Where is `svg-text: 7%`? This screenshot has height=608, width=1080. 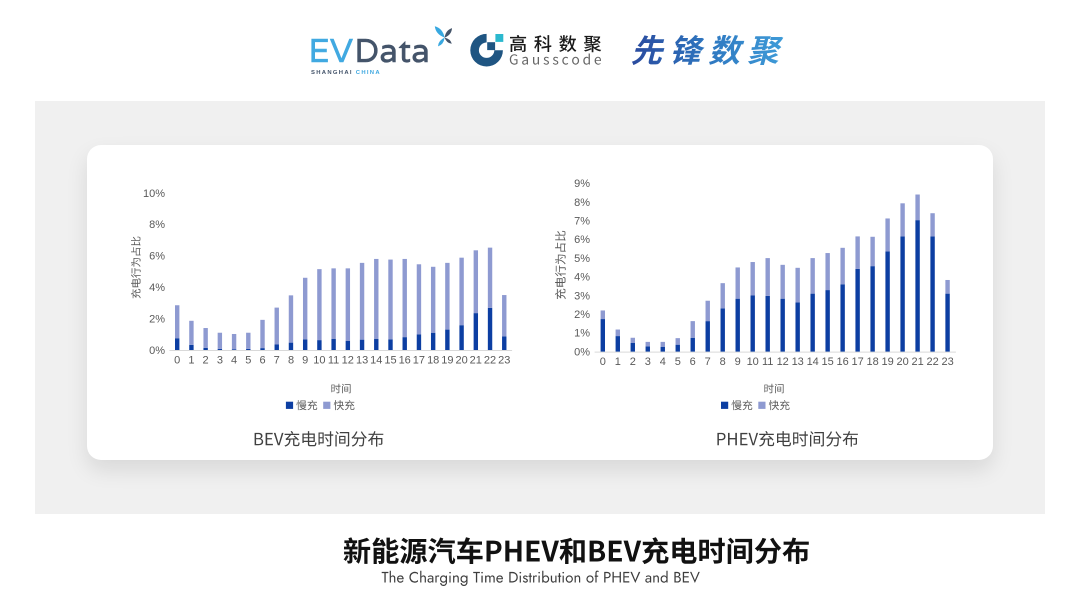
svg-text: 7% is located at coordinates (582, 222).